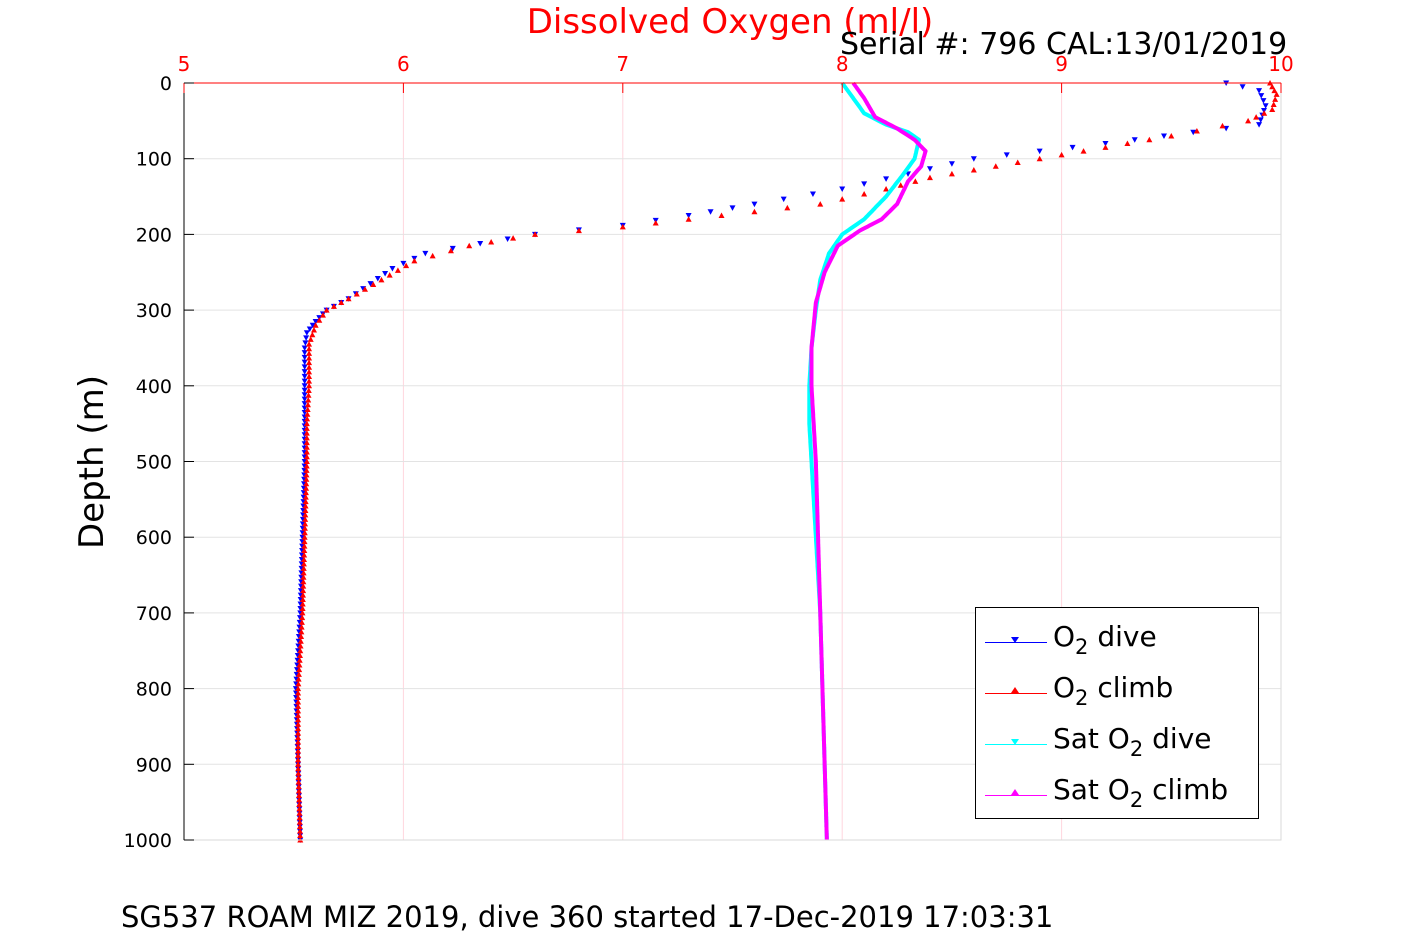 This screenshot has height=945, width=1417. I want to click on triangle-up-marker-icon, so click(1015, 792).